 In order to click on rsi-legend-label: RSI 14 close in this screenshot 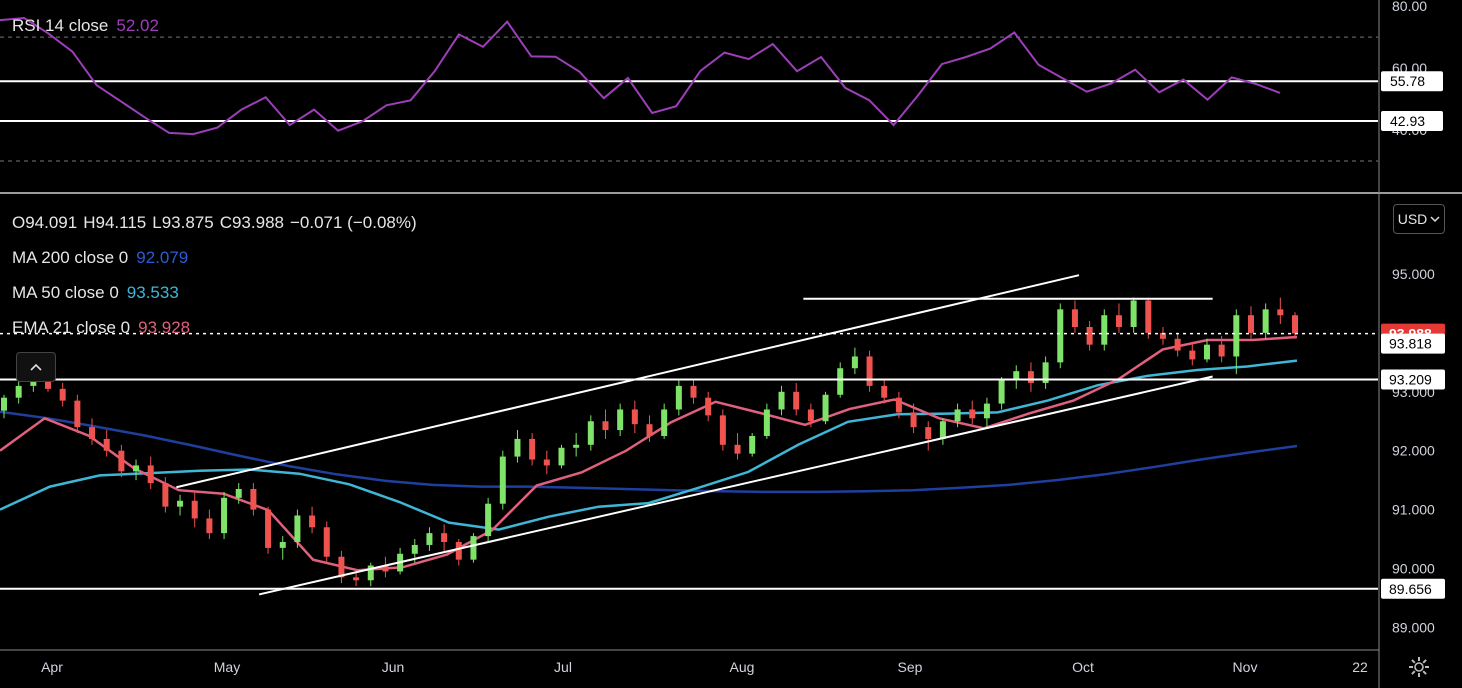, I will do `click(60, 25)`.